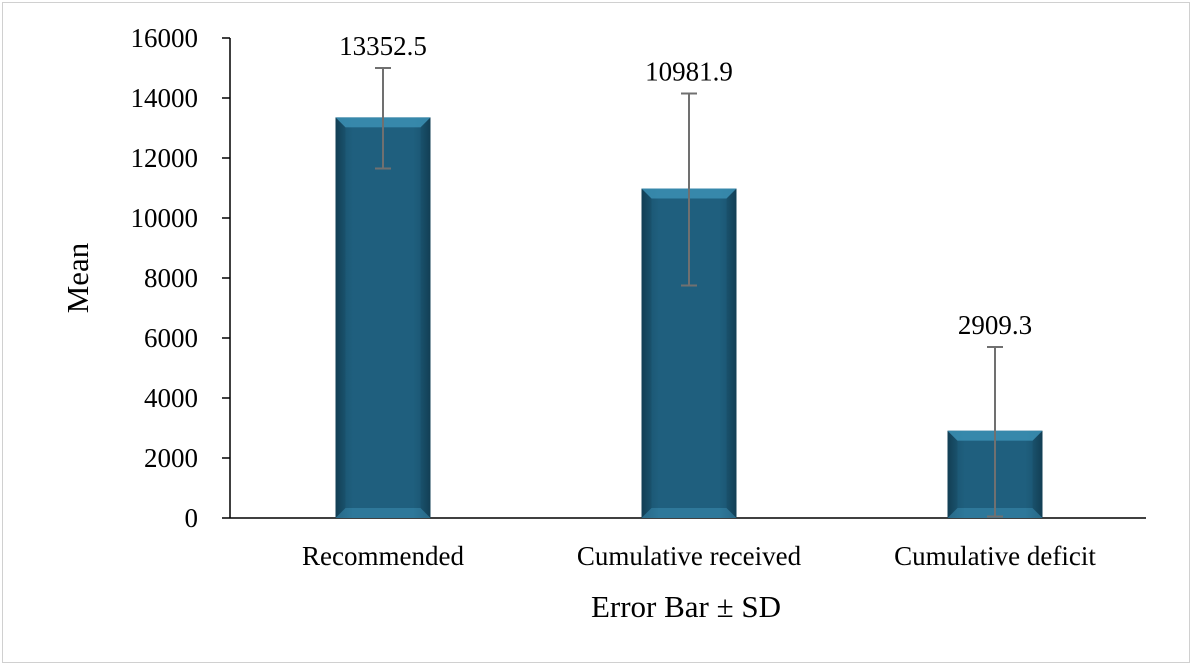 This screenshot has height=667, width=1194. What do you see at coordinates (171, 278) in the screenshot?
I see `y-tick-label: 8000` at bounding box center [171, 278].